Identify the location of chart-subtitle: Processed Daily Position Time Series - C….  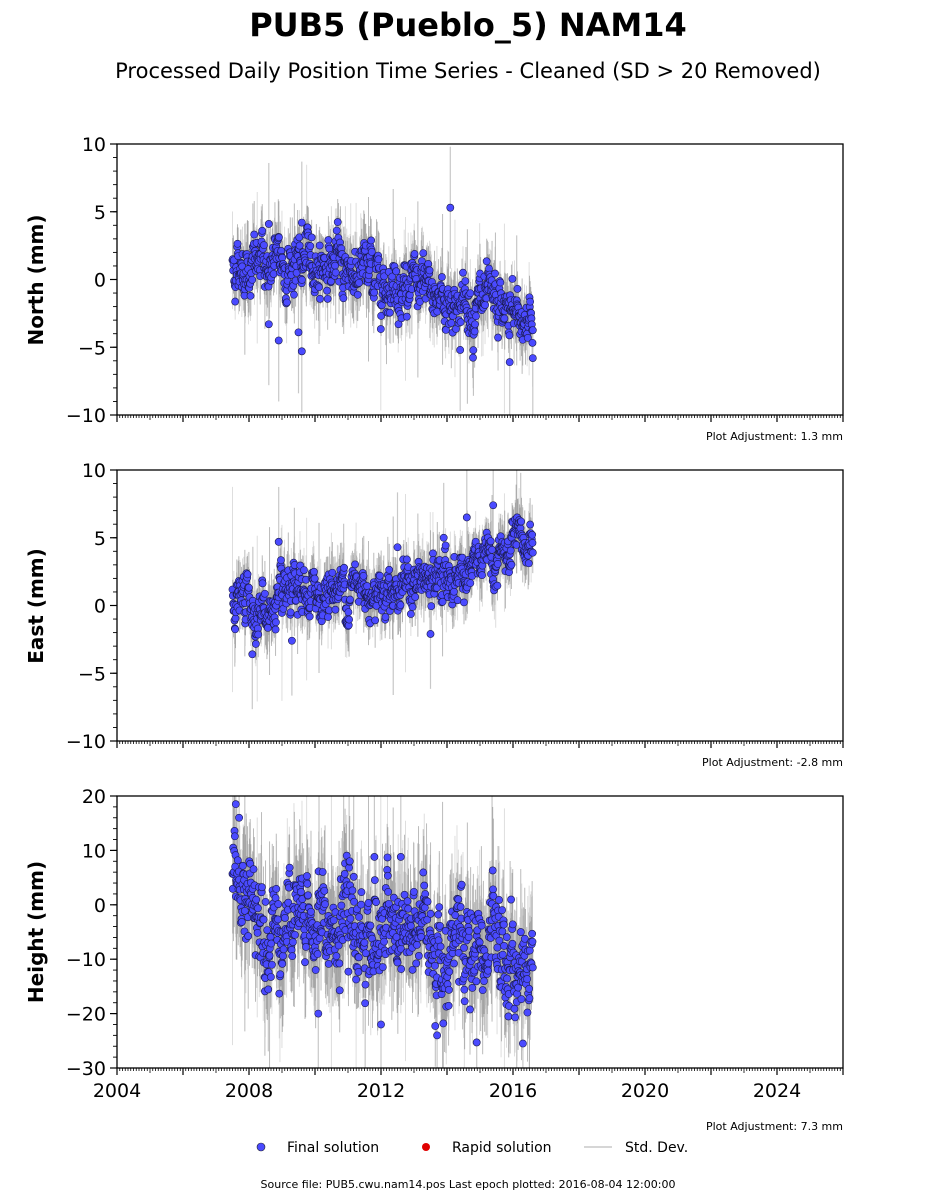
(468, 71).